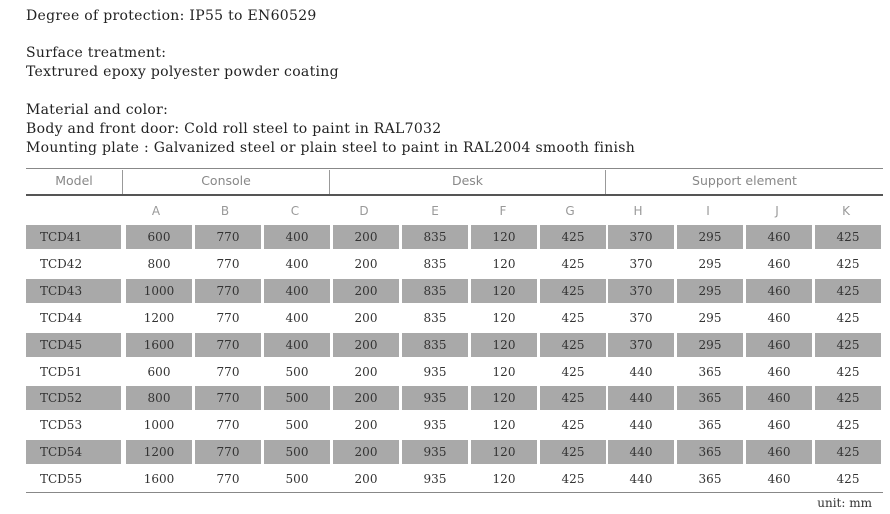 The width and height of the screenshot is (890, 514). I want to click on table-row: TCD44 1200 770 400 200 835 120 425 370 295 460 425, so click(445, 318).